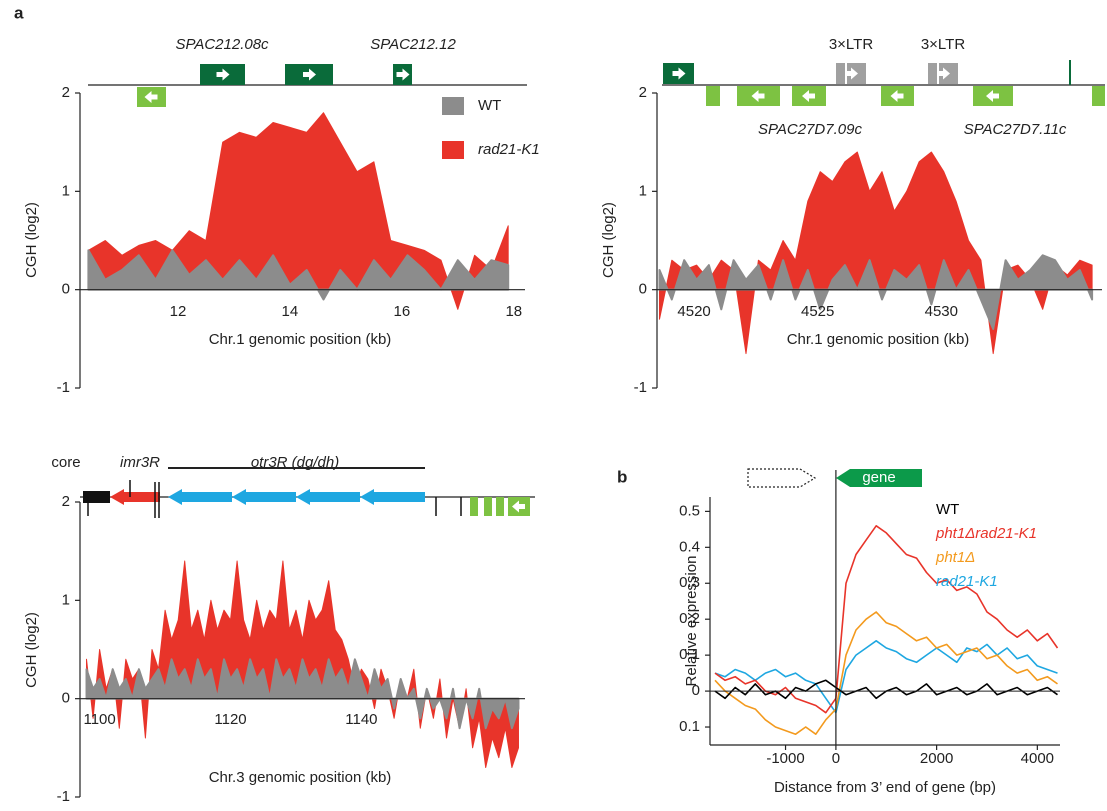 This screenshot has height=811, width=1107. Describe the element at coordinates (413, 44) in the screenshot. I see `annotation: SPAC212.12` at that location.